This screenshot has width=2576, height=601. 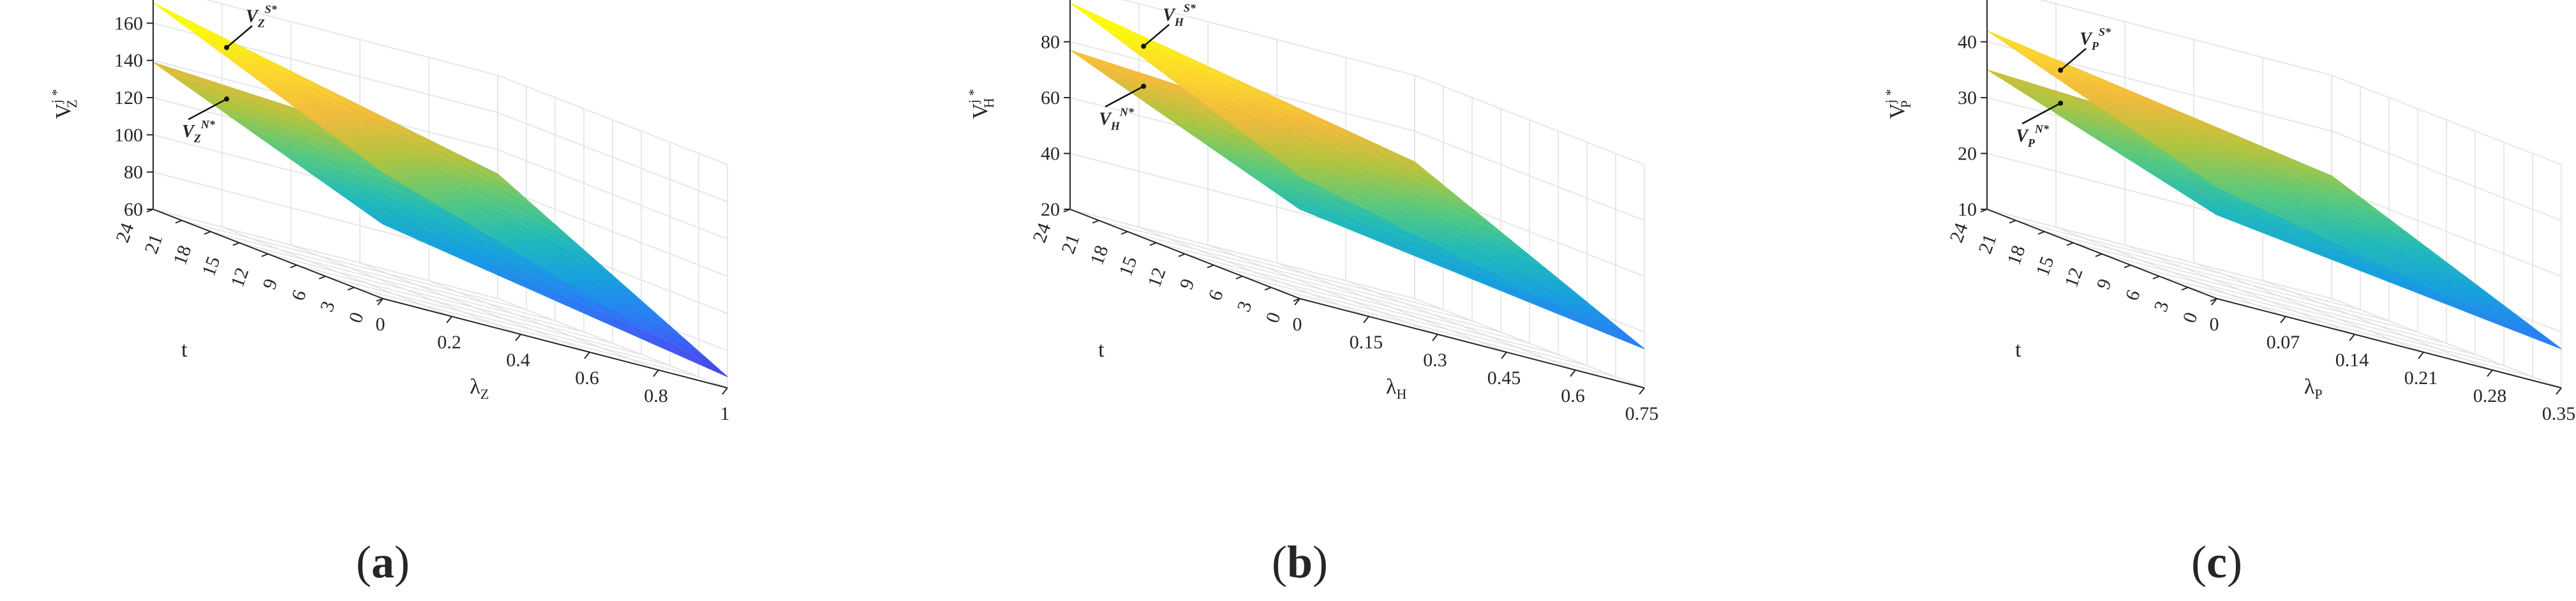 What do you see at coordinates (1050, 154) in the screenshot?
I see `z-tick-label: 40` at bounding box center [1050, 154].